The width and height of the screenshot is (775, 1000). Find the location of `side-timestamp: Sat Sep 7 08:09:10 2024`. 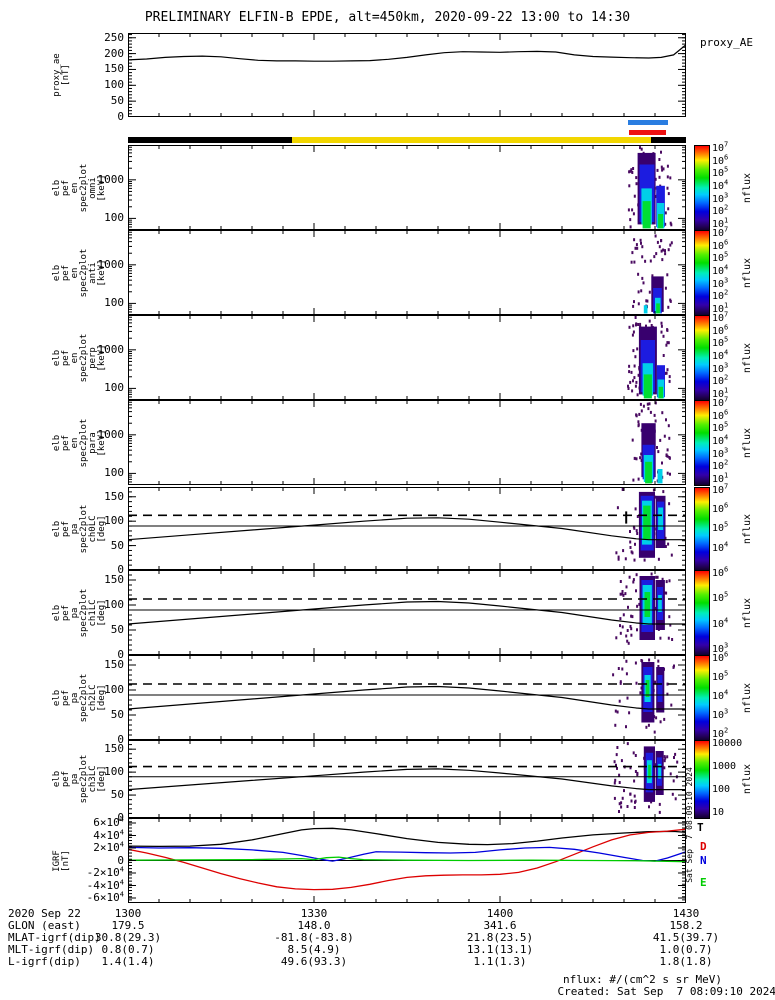

side-timestamp: Sat Sep 7 08:09:10 2024 is located at coordinates (689, 825).